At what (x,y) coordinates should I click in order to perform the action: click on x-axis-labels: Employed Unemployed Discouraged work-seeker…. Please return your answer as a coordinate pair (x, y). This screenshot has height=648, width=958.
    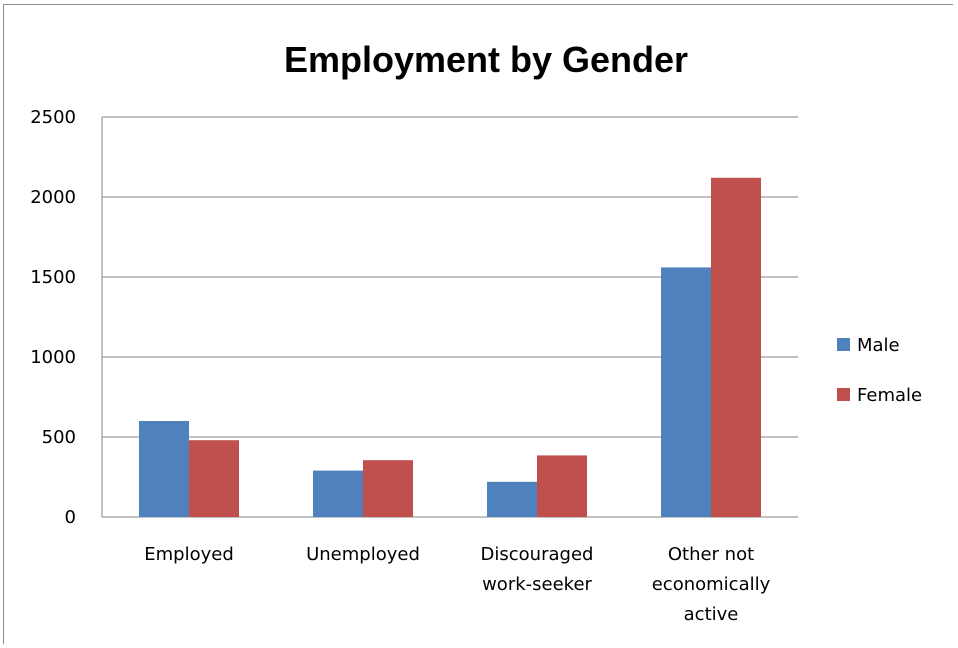
    Looking at the image, I should click on (457, 584).